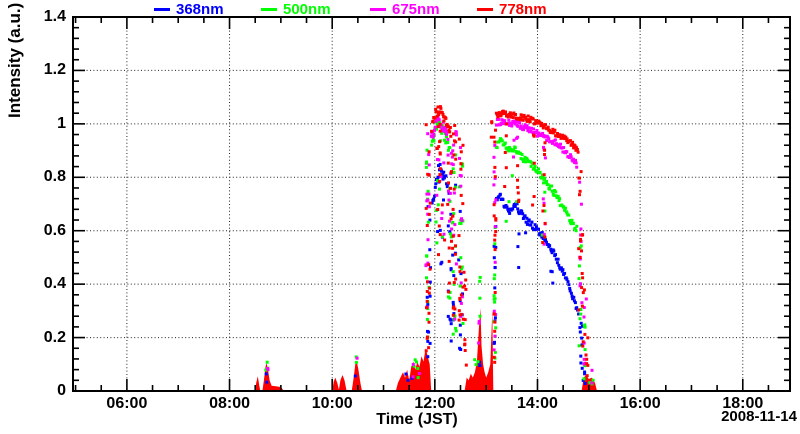 This screenshot has width=800, height=434. Describe the element at coordinates (54, 177) in the screenshot. I see `y-tick-label-0.8: 0.8` at that location.